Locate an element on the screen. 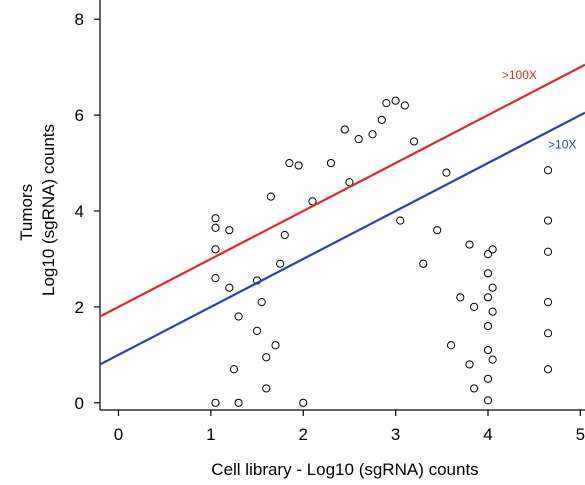 The height and width of the screenshot is (485, 585). y-tick-label: 8 is located at coordinates (79, 19).